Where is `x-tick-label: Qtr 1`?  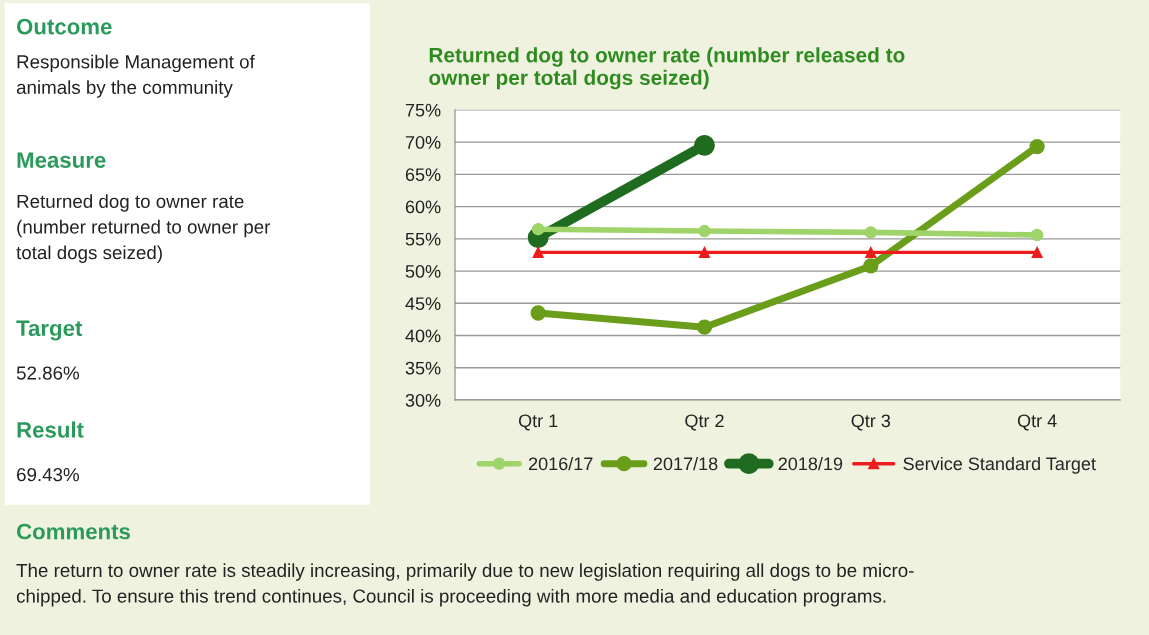
x-tick-label: Qtr 1 is located at coordinates (538, 422).